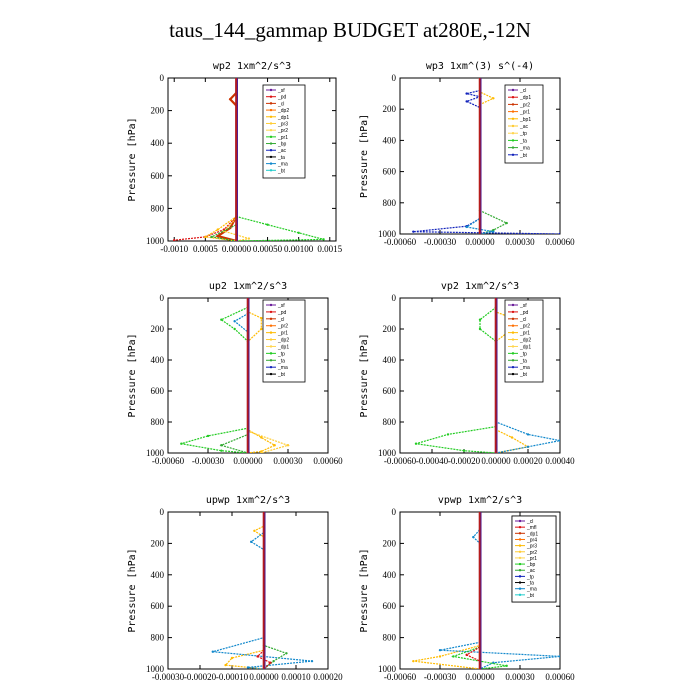 This screenshot has width=700, height=700. Describe the element at coordinates (530, 577) in the screenshot. I see `legend-entry: _tp` at that location.